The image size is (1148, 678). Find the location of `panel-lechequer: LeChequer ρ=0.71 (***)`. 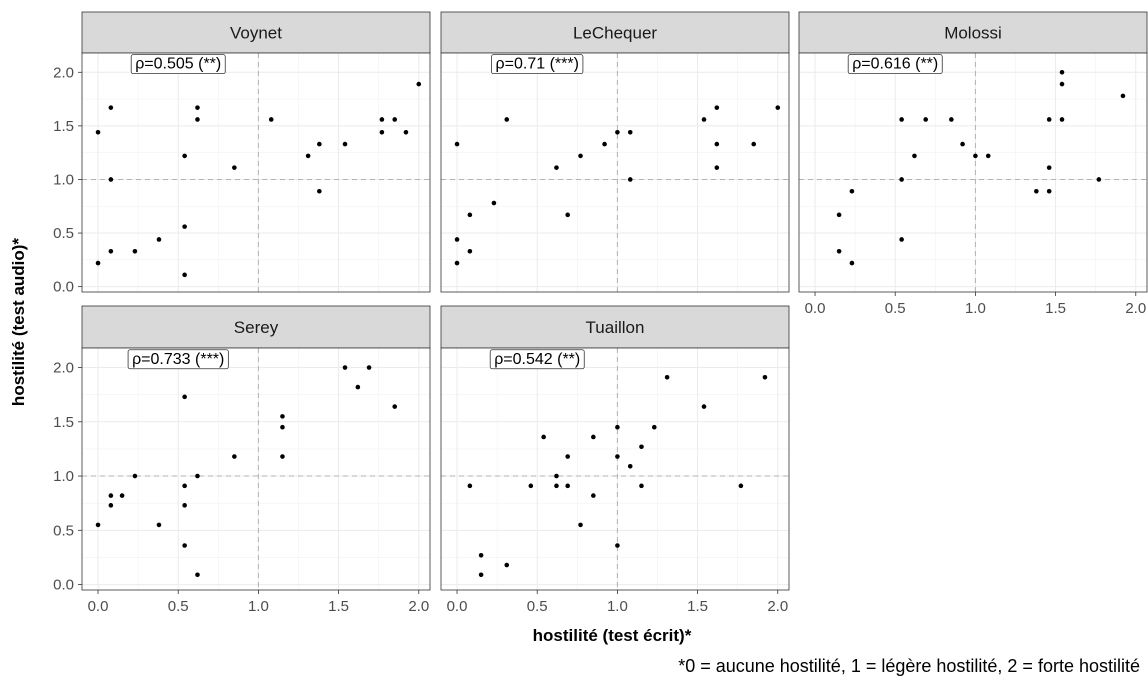

panel-lechequer: LeChequer ρ=0.71 (***) is located at coordinates (615, 152).